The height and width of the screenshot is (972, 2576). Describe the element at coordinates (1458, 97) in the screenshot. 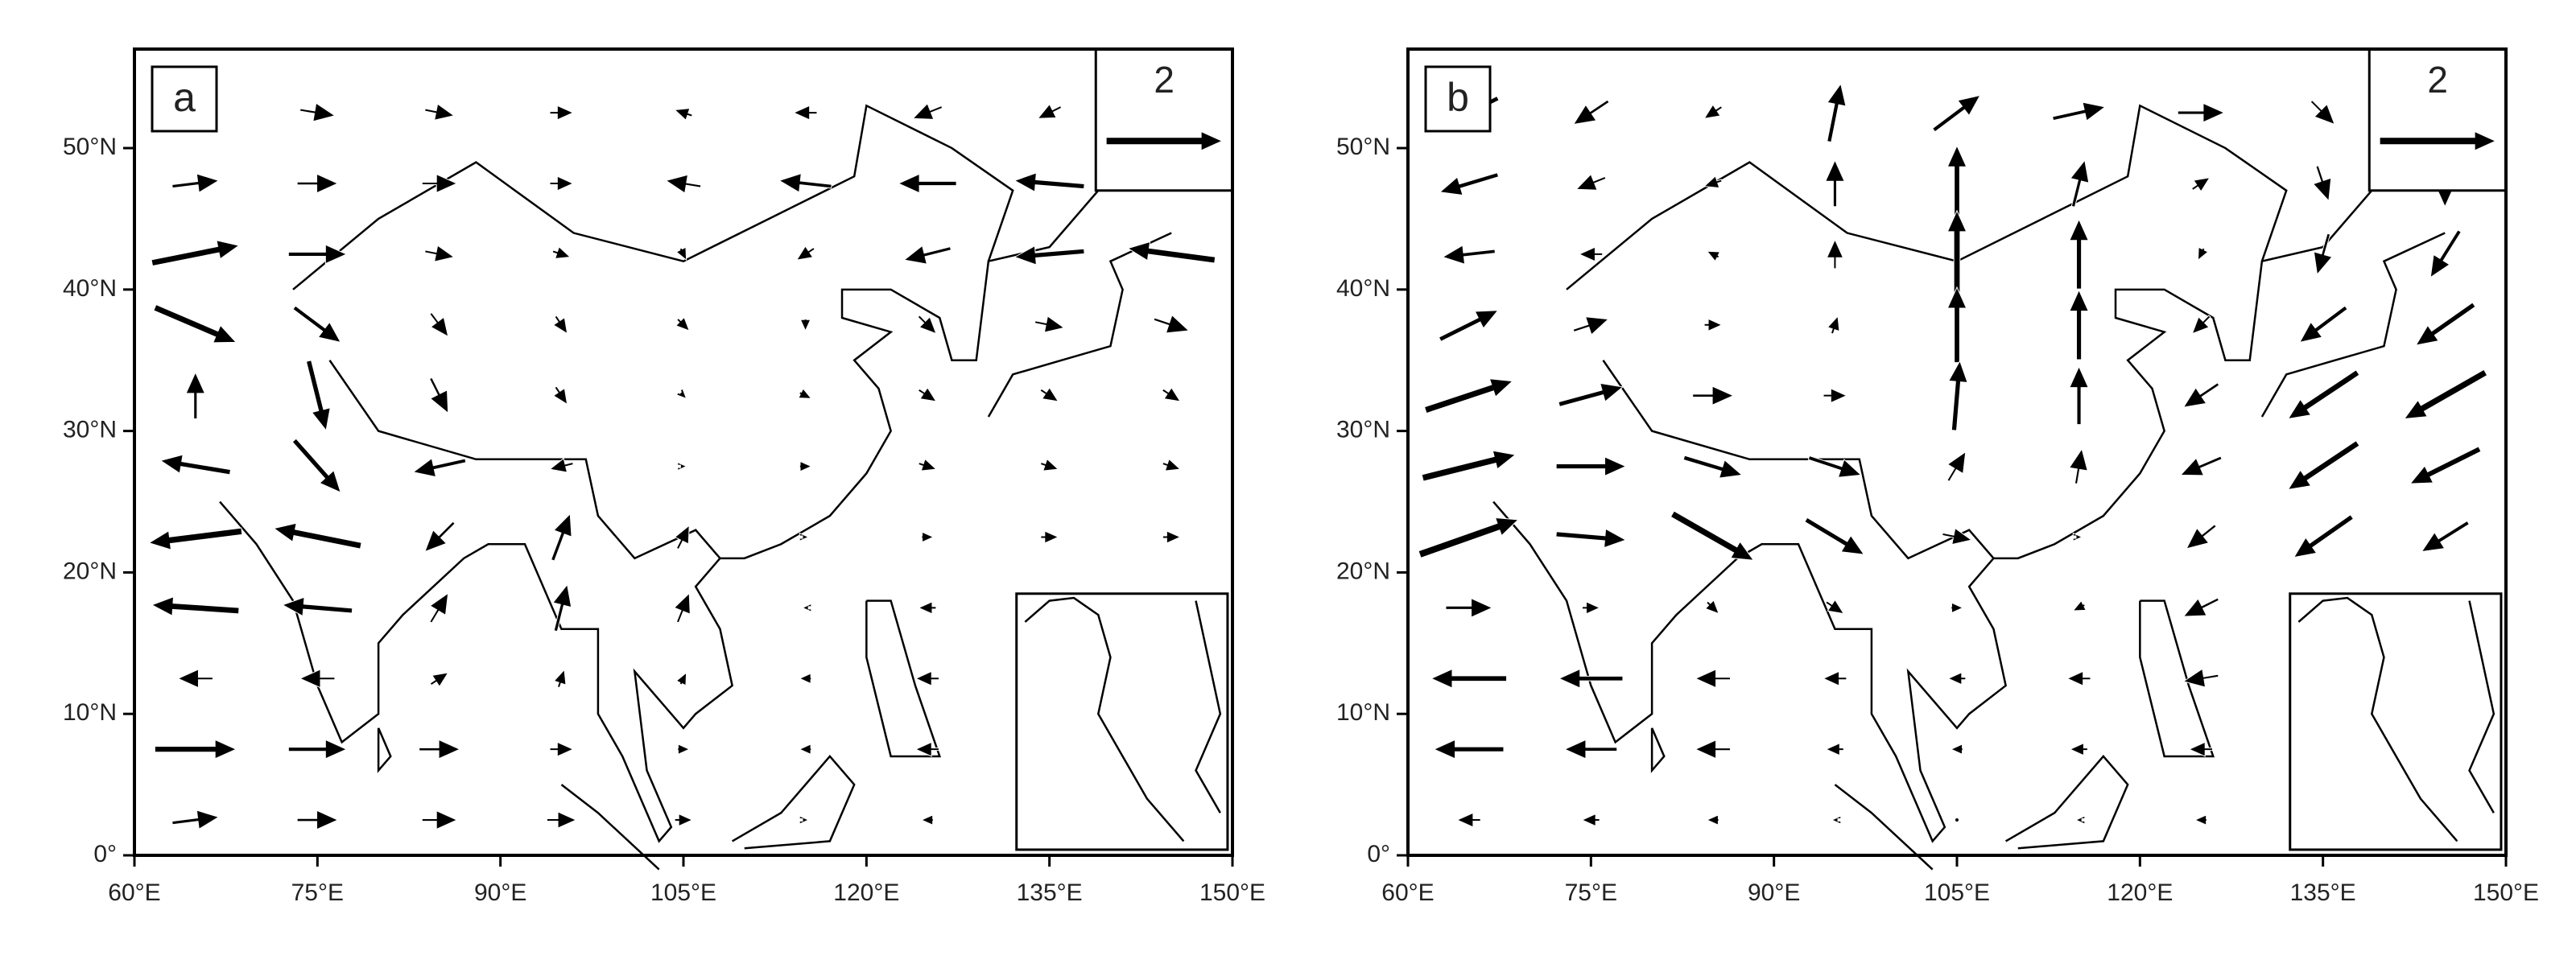

I see `panel-label: b` at that location.